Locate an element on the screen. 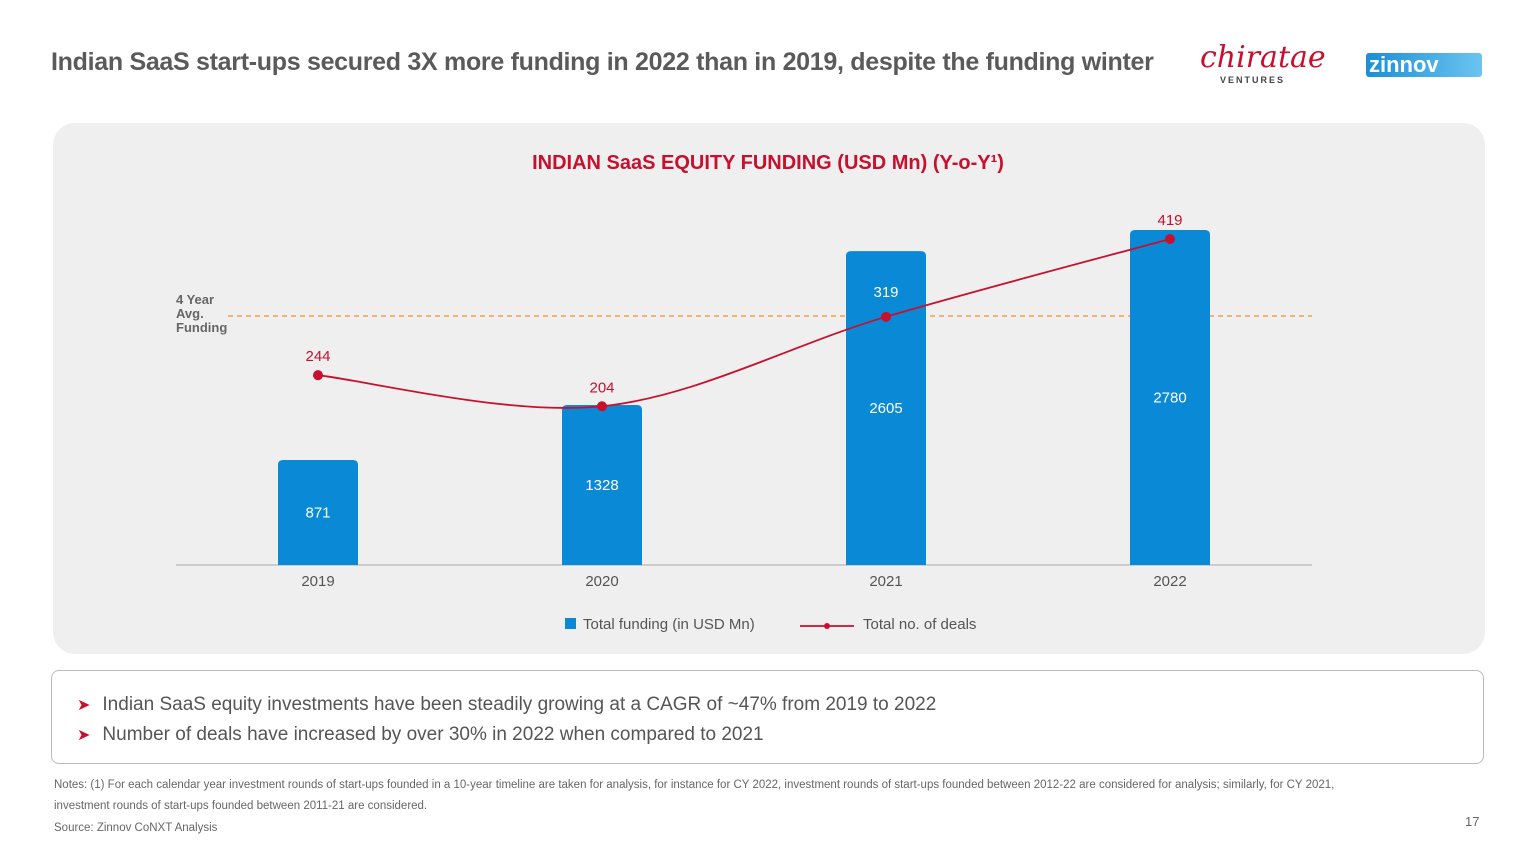 This screenshot has height=864, width=1536. legend-line-label: Total no. of deals is located at coordinates (919, 624).